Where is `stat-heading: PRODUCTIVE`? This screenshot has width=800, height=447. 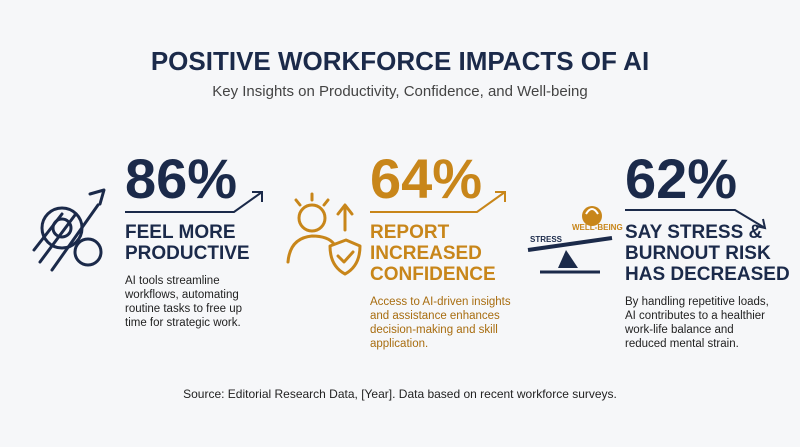
stat-heading: PRODUCTIVE is located at coordinates (187, 253).